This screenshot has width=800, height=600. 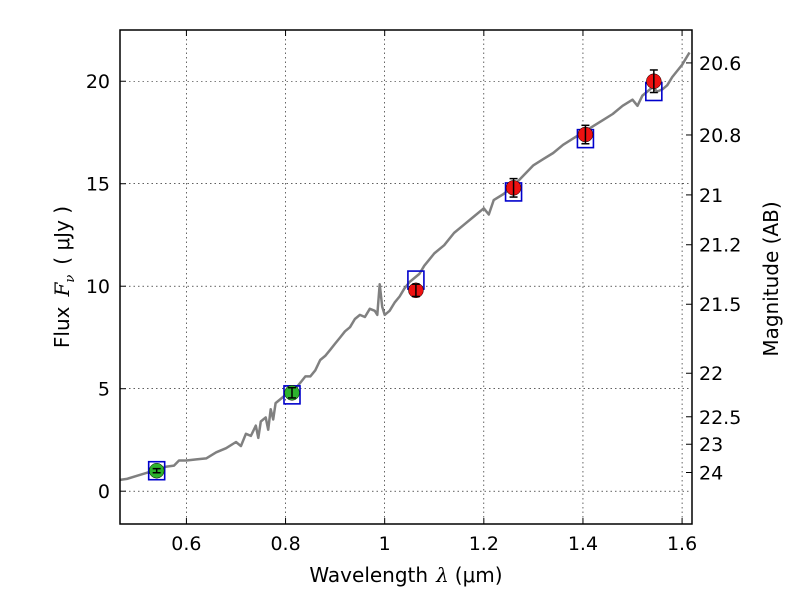 I want to click on y-tick-label: 0, so click(x=104, y=492).